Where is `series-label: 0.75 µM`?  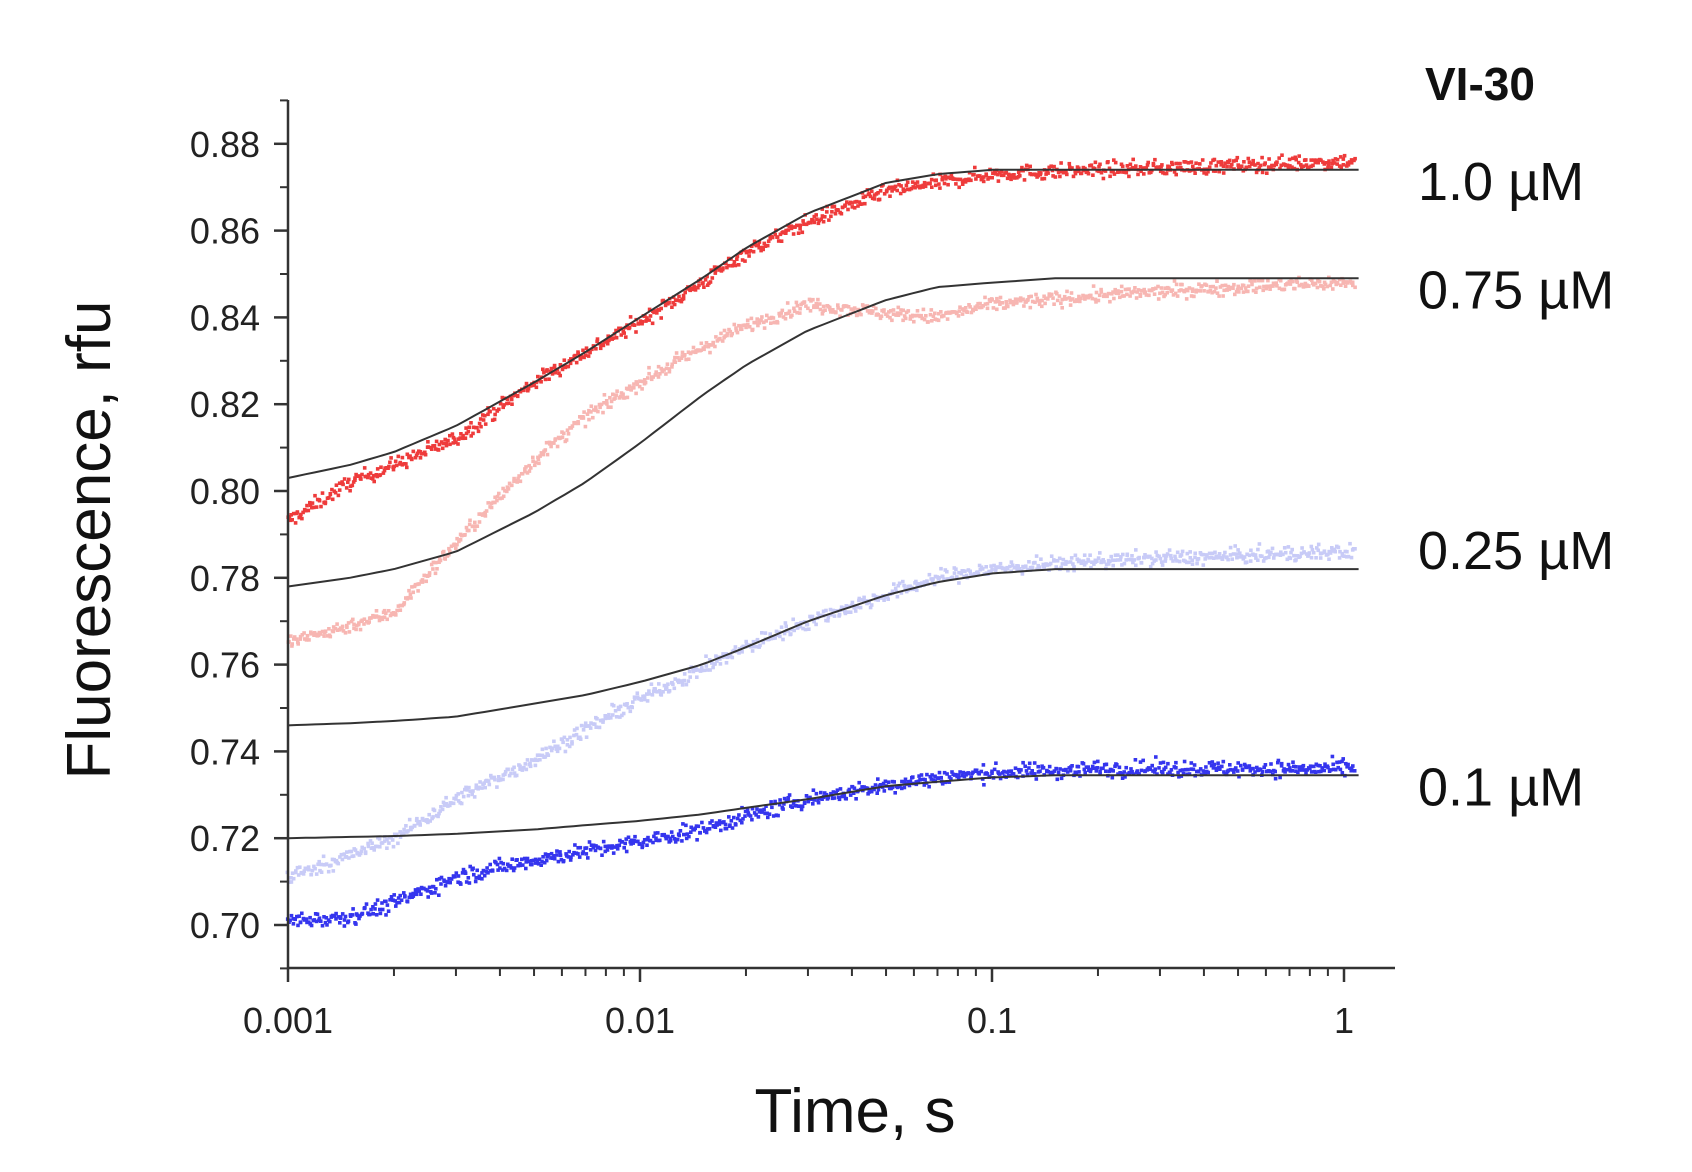
series-label: 0.75 µM is located at coordinates (1516, 290).